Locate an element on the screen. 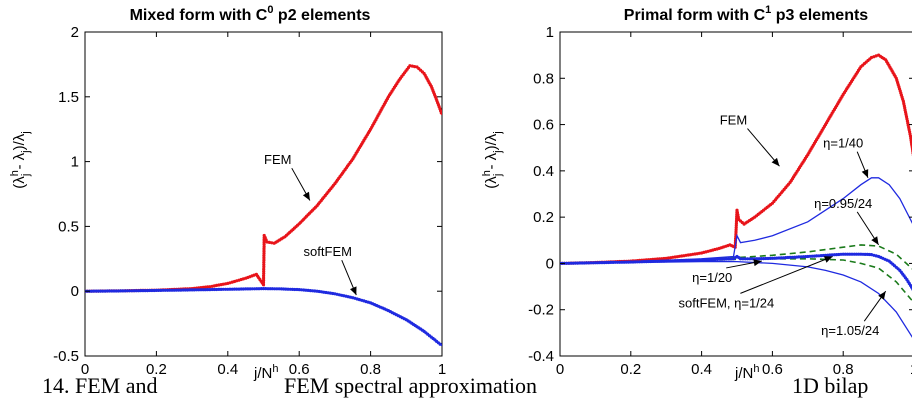  annotation-label: η=1.05/24 is located at coordinates (850, 330).